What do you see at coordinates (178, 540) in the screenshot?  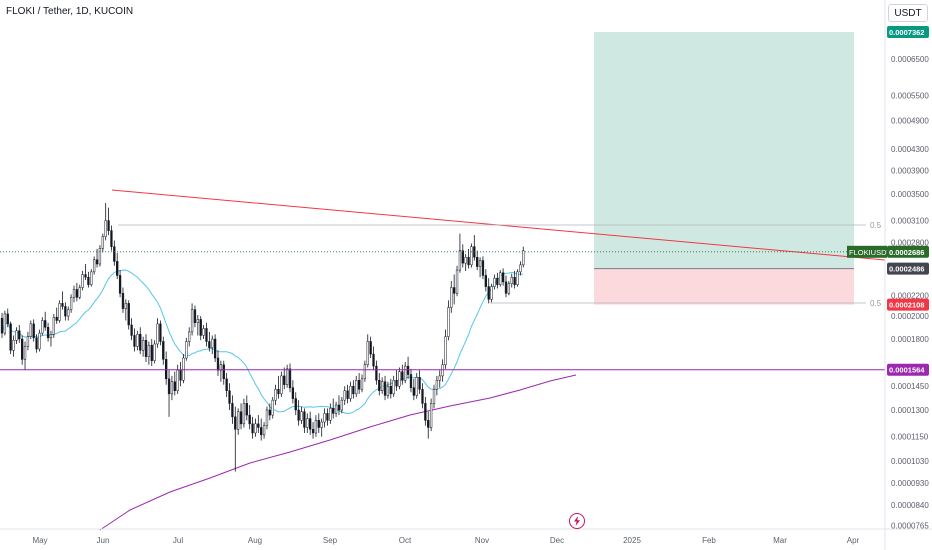 I see `x-tick-label: Jul` at bounding box center [178, 540].